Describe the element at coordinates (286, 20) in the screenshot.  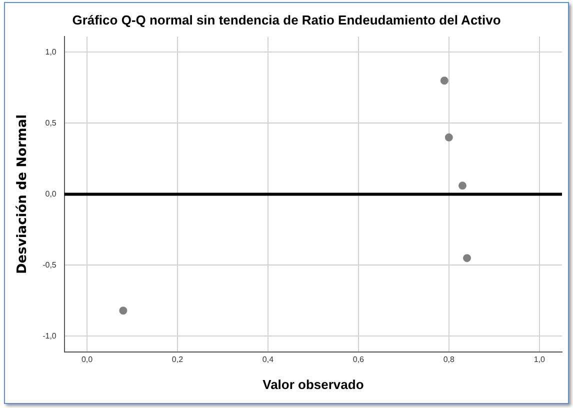
I see `chart-title: Gráfico Q-Q normal sin tendencia de Ratio Endeudamiento del Activo` at that location.